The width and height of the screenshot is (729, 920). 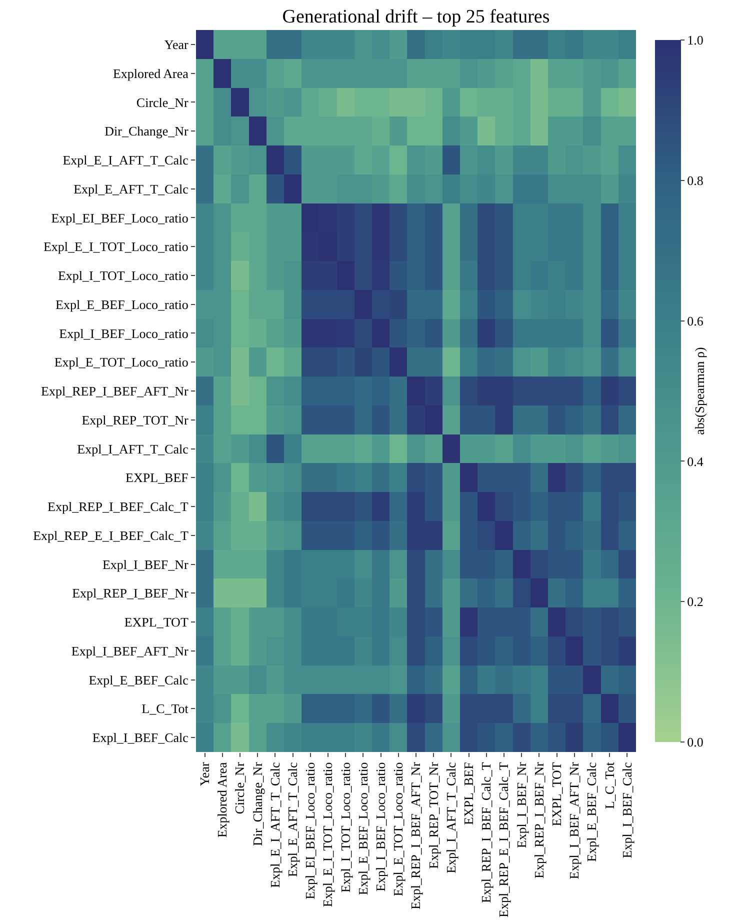 I want to click on x-tick-label: Expl_I_BEF_Calc, so click(x=626, y=810).